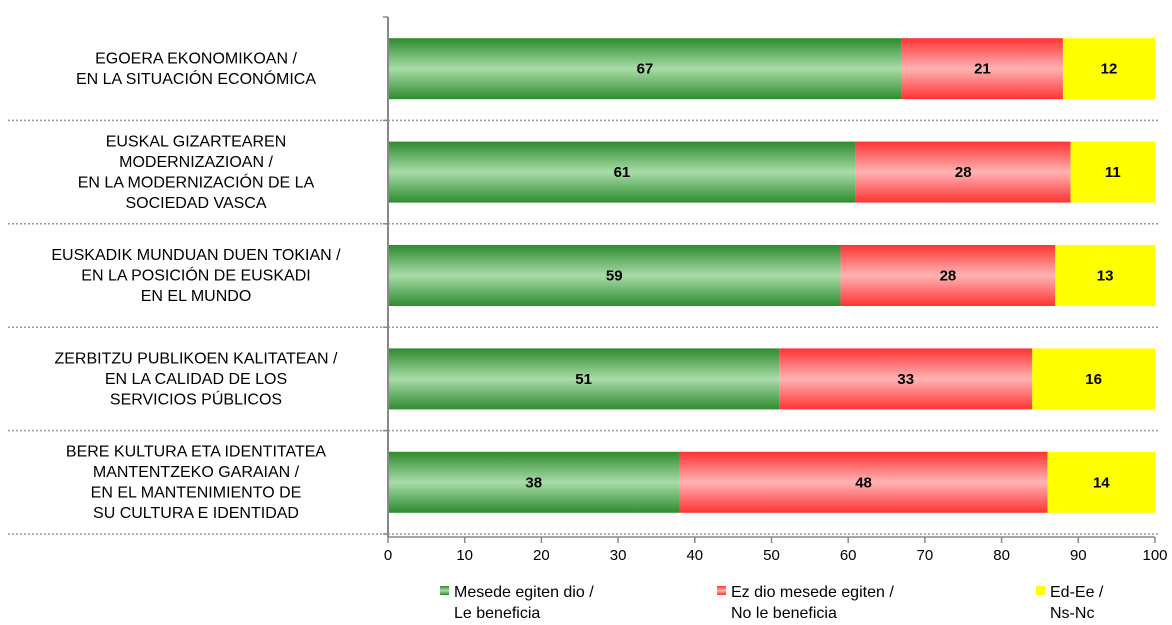 The height and width of the screenshot is (625, 1172). I want to click on data-label: 11, so click(1113, 172).